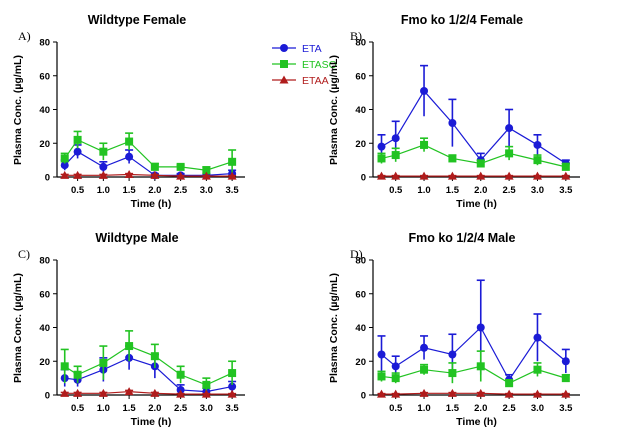  What do you see at coordinates (462, 20) in the screenshot?
I see `chart-title: Fmo ko 1/2/4 Female` at bounding box center [462, 20].